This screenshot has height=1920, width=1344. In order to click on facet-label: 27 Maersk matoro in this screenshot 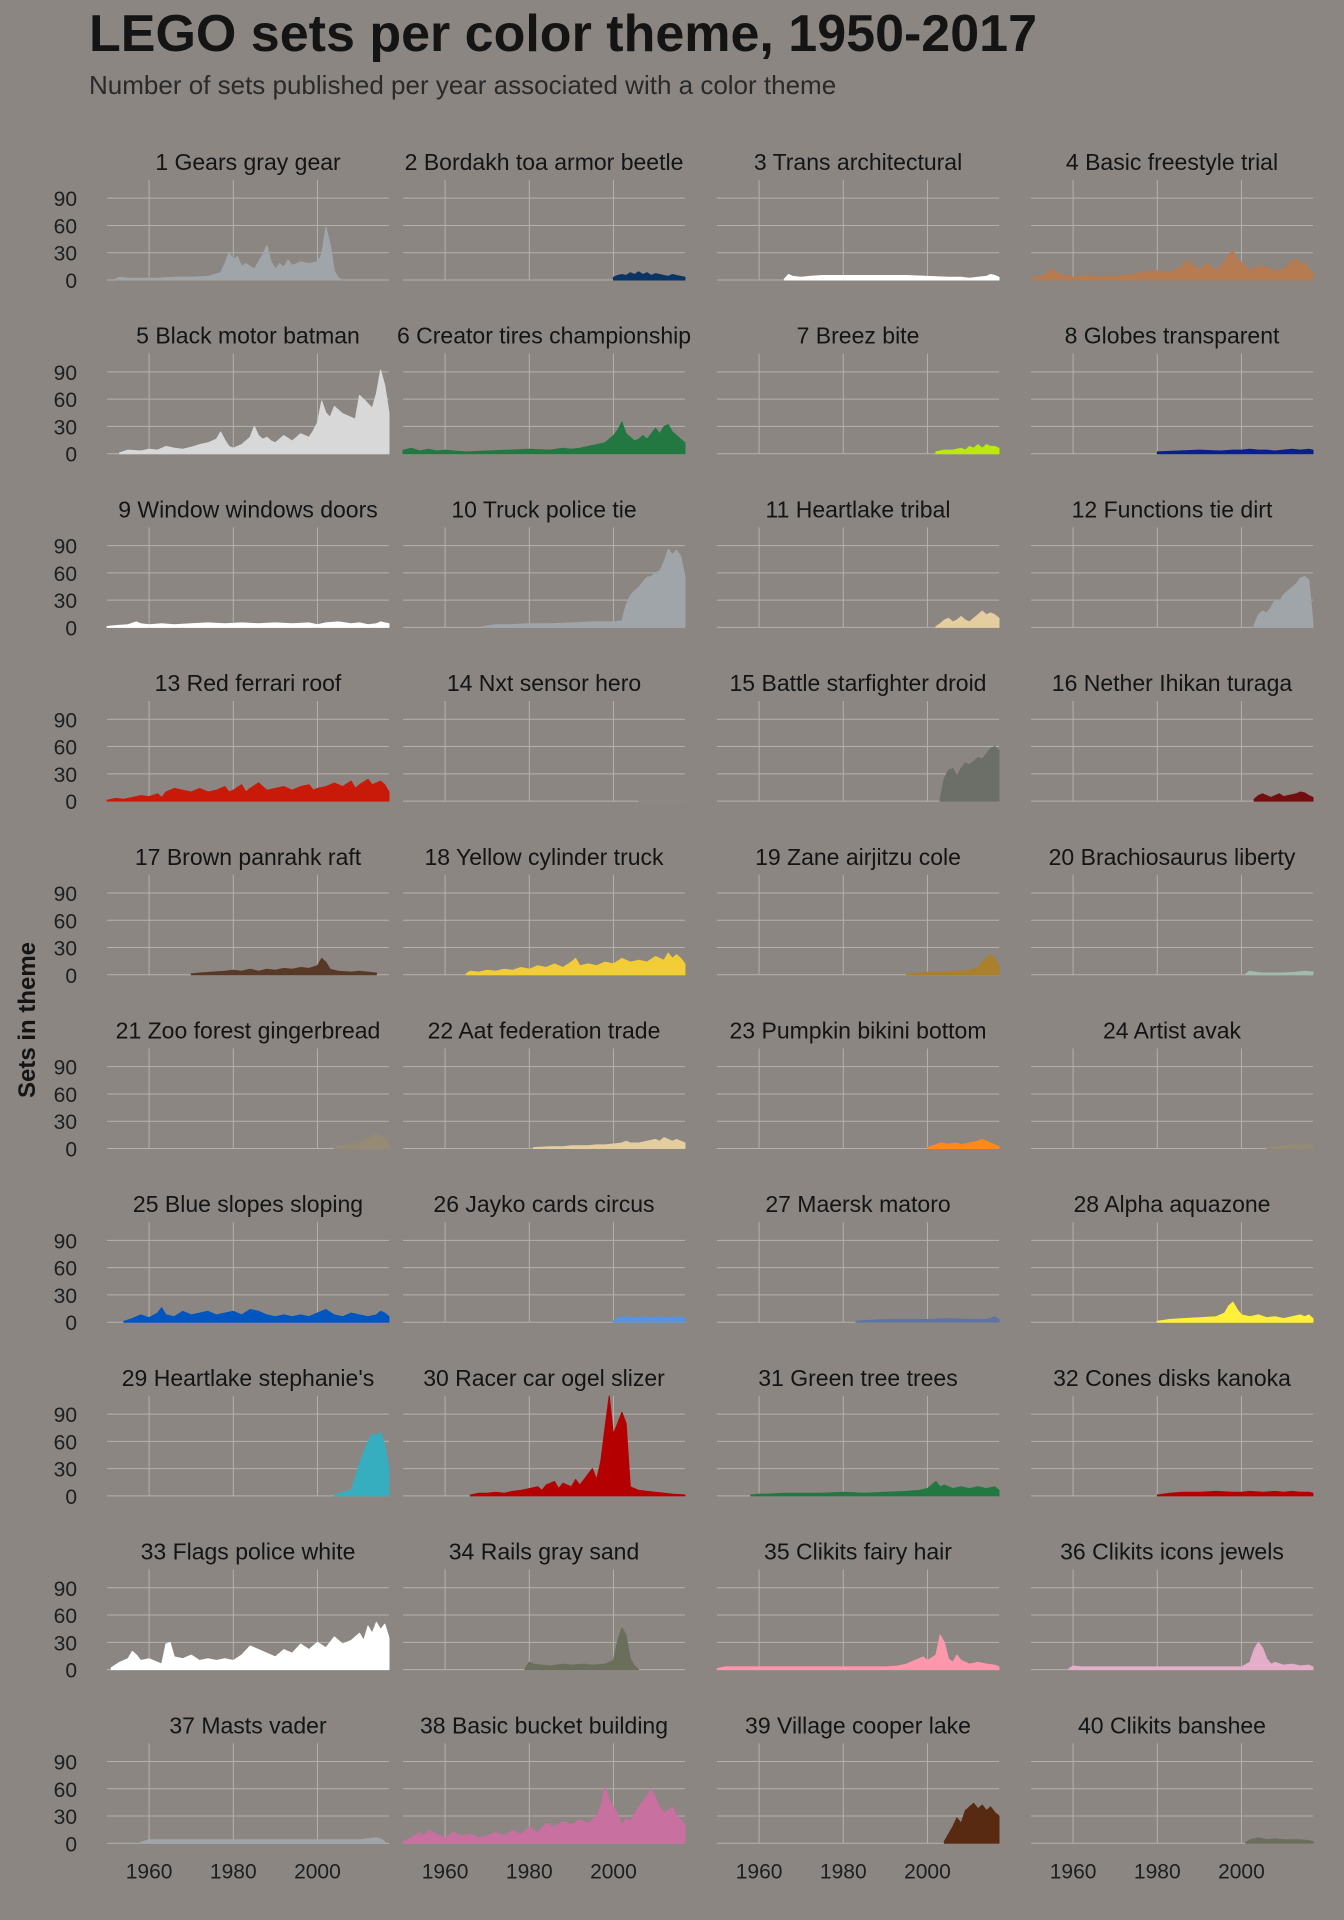, I will do `click(857, 1204)`.